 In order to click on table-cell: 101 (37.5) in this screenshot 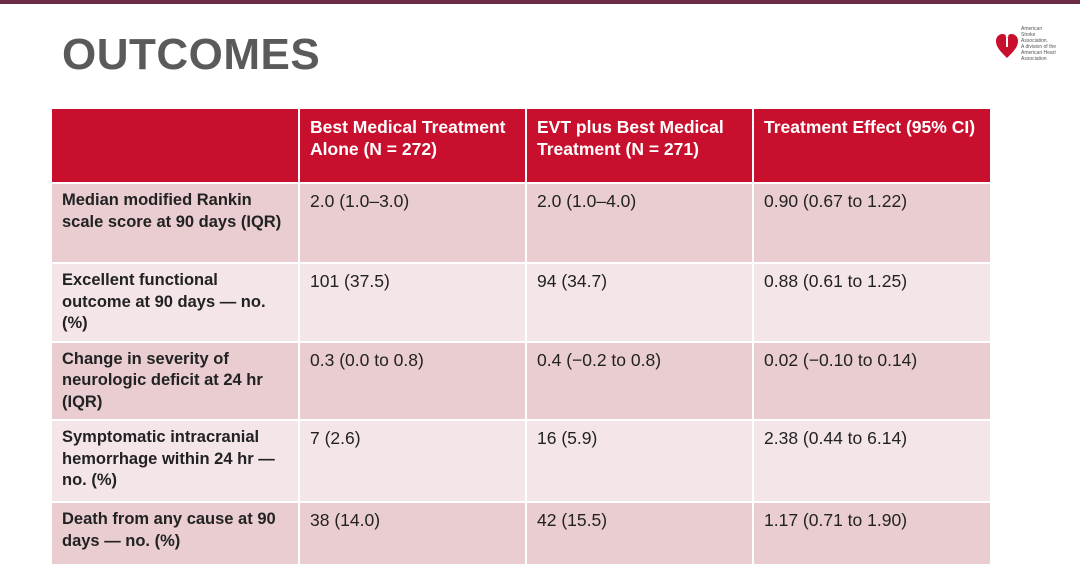, I will do `click(412, 302)`.